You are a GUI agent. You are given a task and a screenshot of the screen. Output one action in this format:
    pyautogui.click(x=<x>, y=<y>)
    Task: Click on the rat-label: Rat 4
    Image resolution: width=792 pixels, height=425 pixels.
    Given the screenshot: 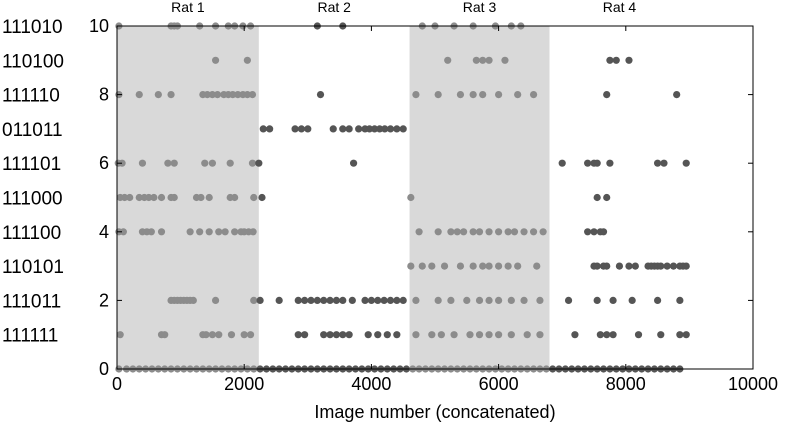 What is the action you would take?
    pyautogui.click(x=620, y=7)
    